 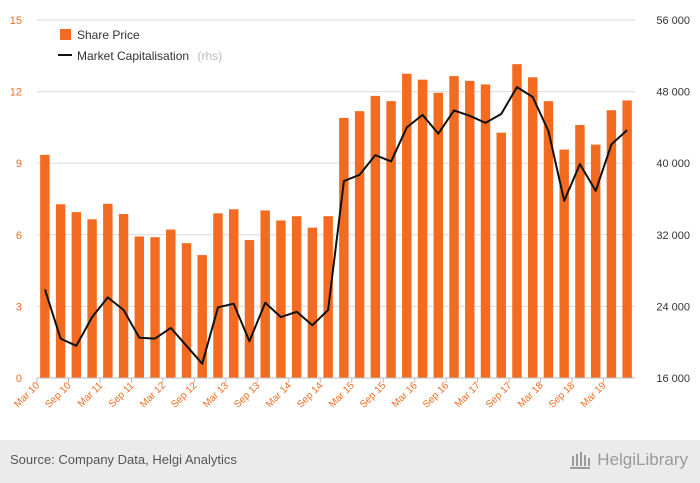 I want to click on legend-label-market-cap-group: Market Capitalisation (rhs), so click(x=149, y=55).